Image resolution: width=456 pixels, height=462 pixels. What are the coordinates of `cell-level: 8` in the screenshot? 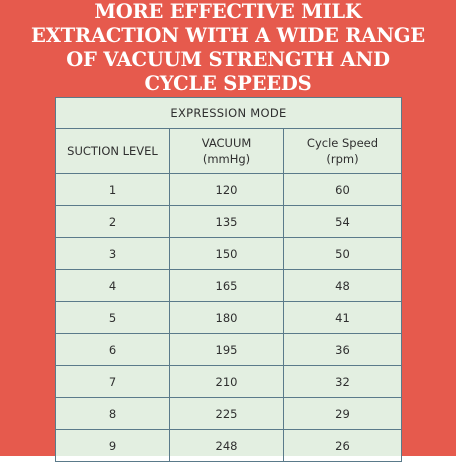 It's located at (112, 413).